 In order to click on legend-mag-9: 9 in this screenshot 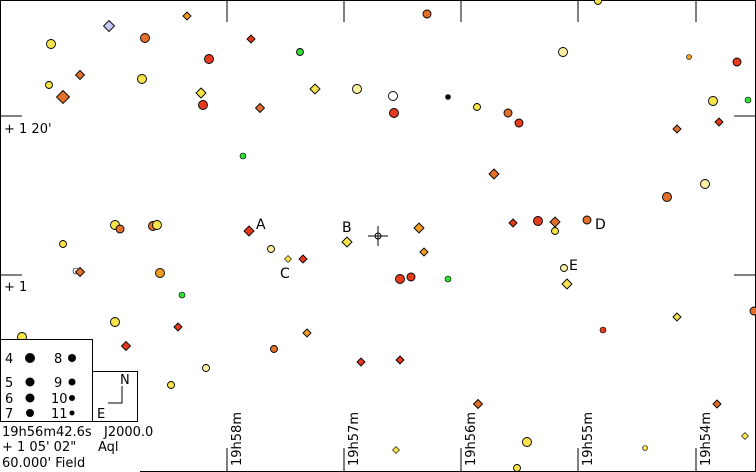, I will do `click(58, 383)`.